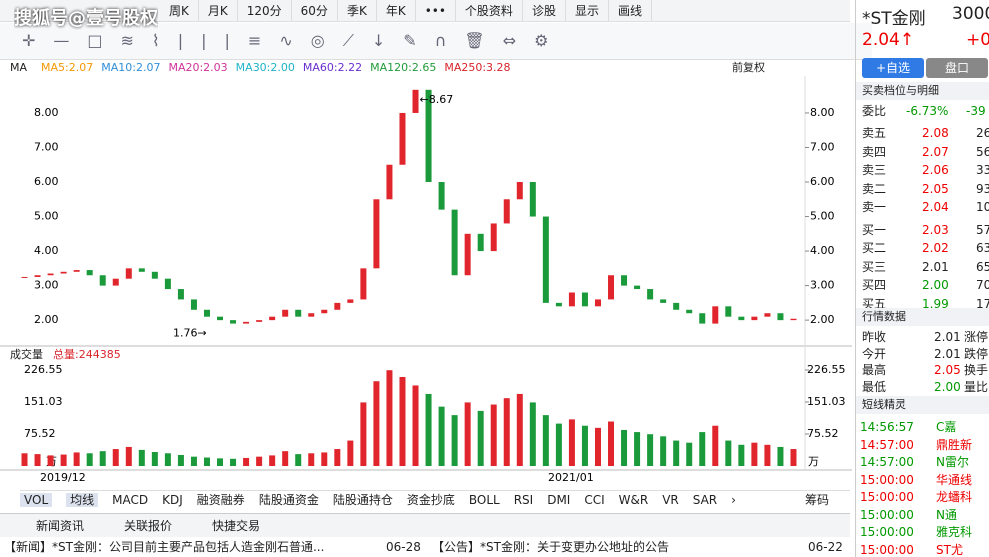 This screenshot has width=989, height=557. Describe the element at coordinates (357, 10) in the screenshot. I see `toolbar-tab: 季K` at that location.